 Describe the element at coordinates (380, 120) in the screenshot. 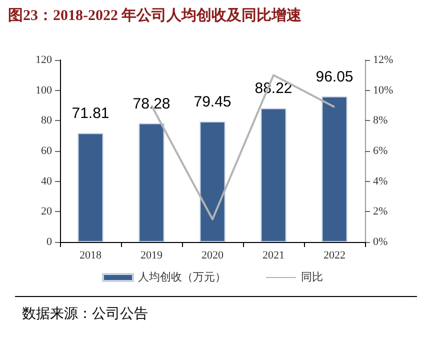

I see `y2-tick-label: 8%` at that location.